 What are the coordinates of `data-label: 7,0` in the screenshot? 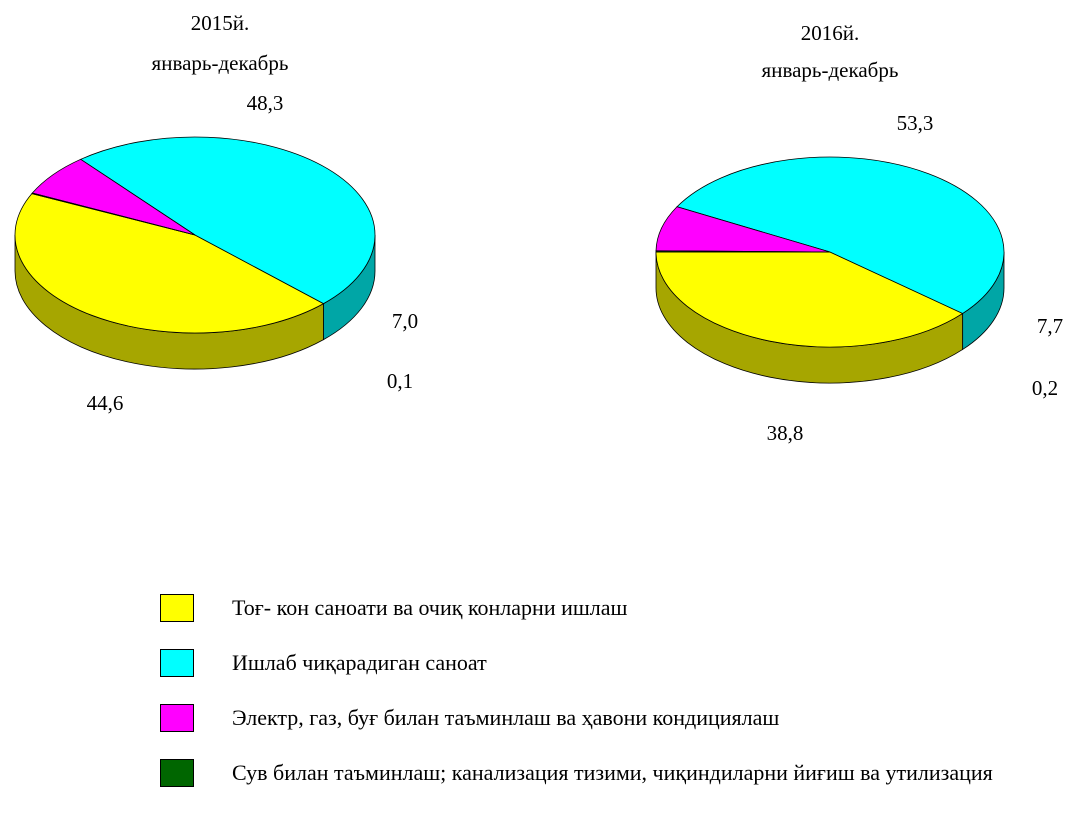 It's located at (405, 321).